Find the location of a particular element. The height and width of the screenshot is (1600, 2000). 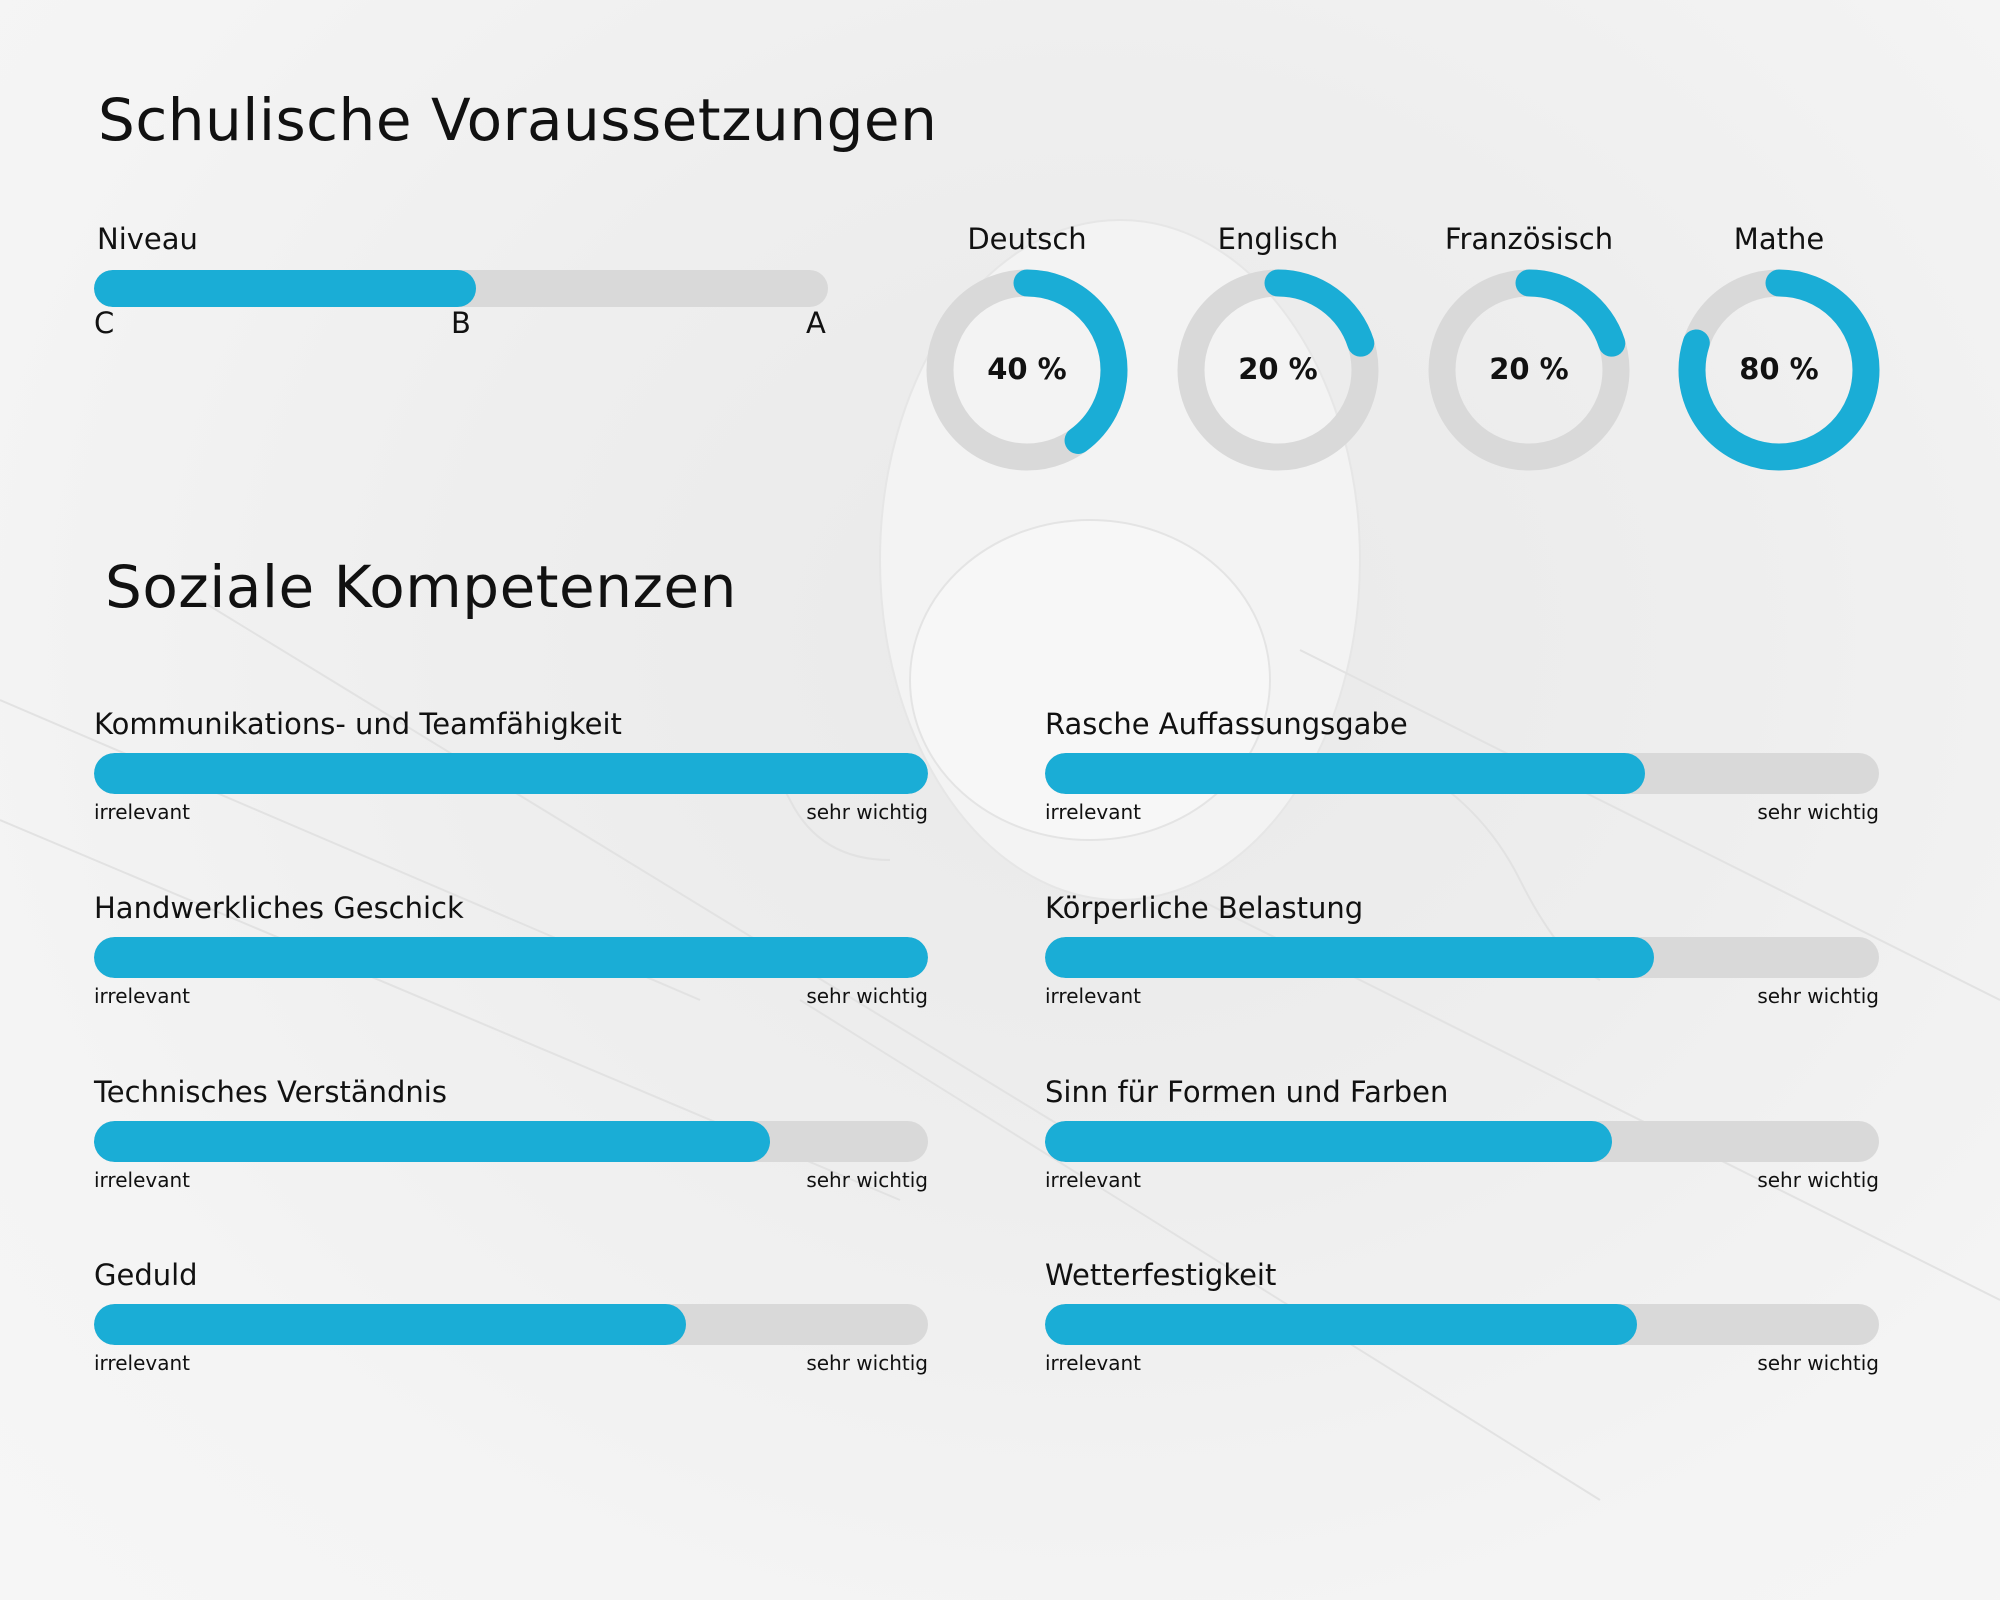

skill-label: Handwerkliches Geschick is located at coordinates (279, 908).